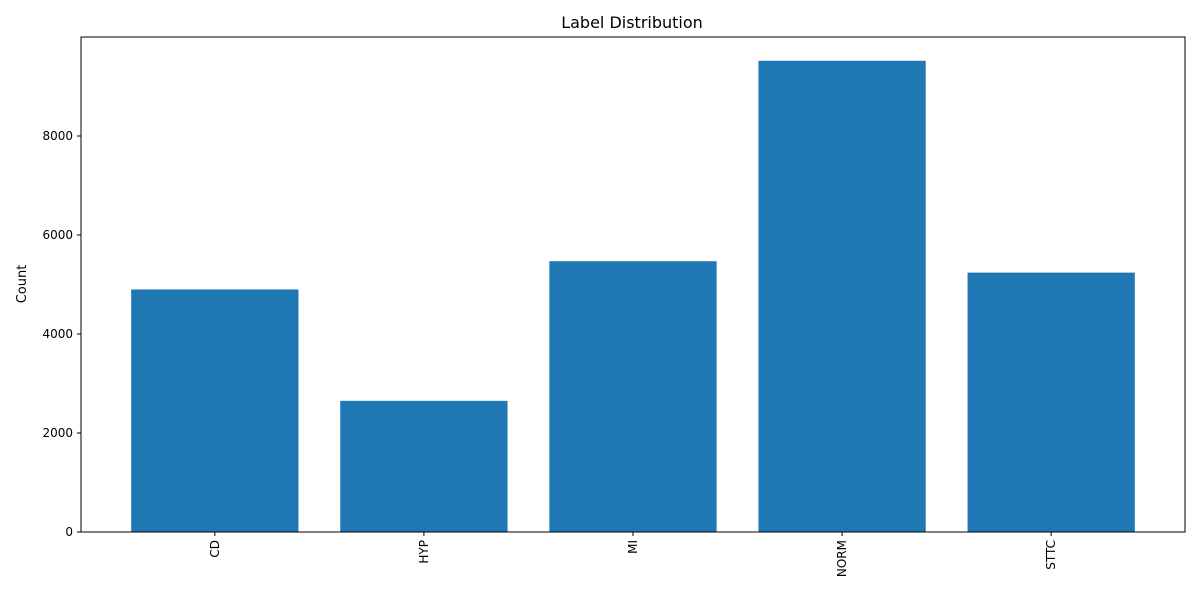 The height and width of the screenshot is (600, 1200). I want to click on x-tick-label-sttc: STTC, so click(1051, 555).